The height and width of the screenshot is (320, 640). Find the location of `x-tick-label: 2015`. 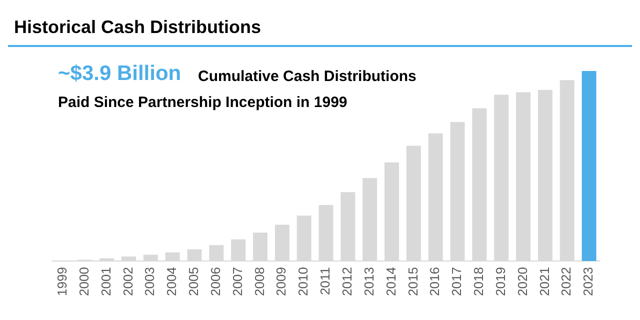

x-tick-label: 2015 is located at coordinates (412, 281).